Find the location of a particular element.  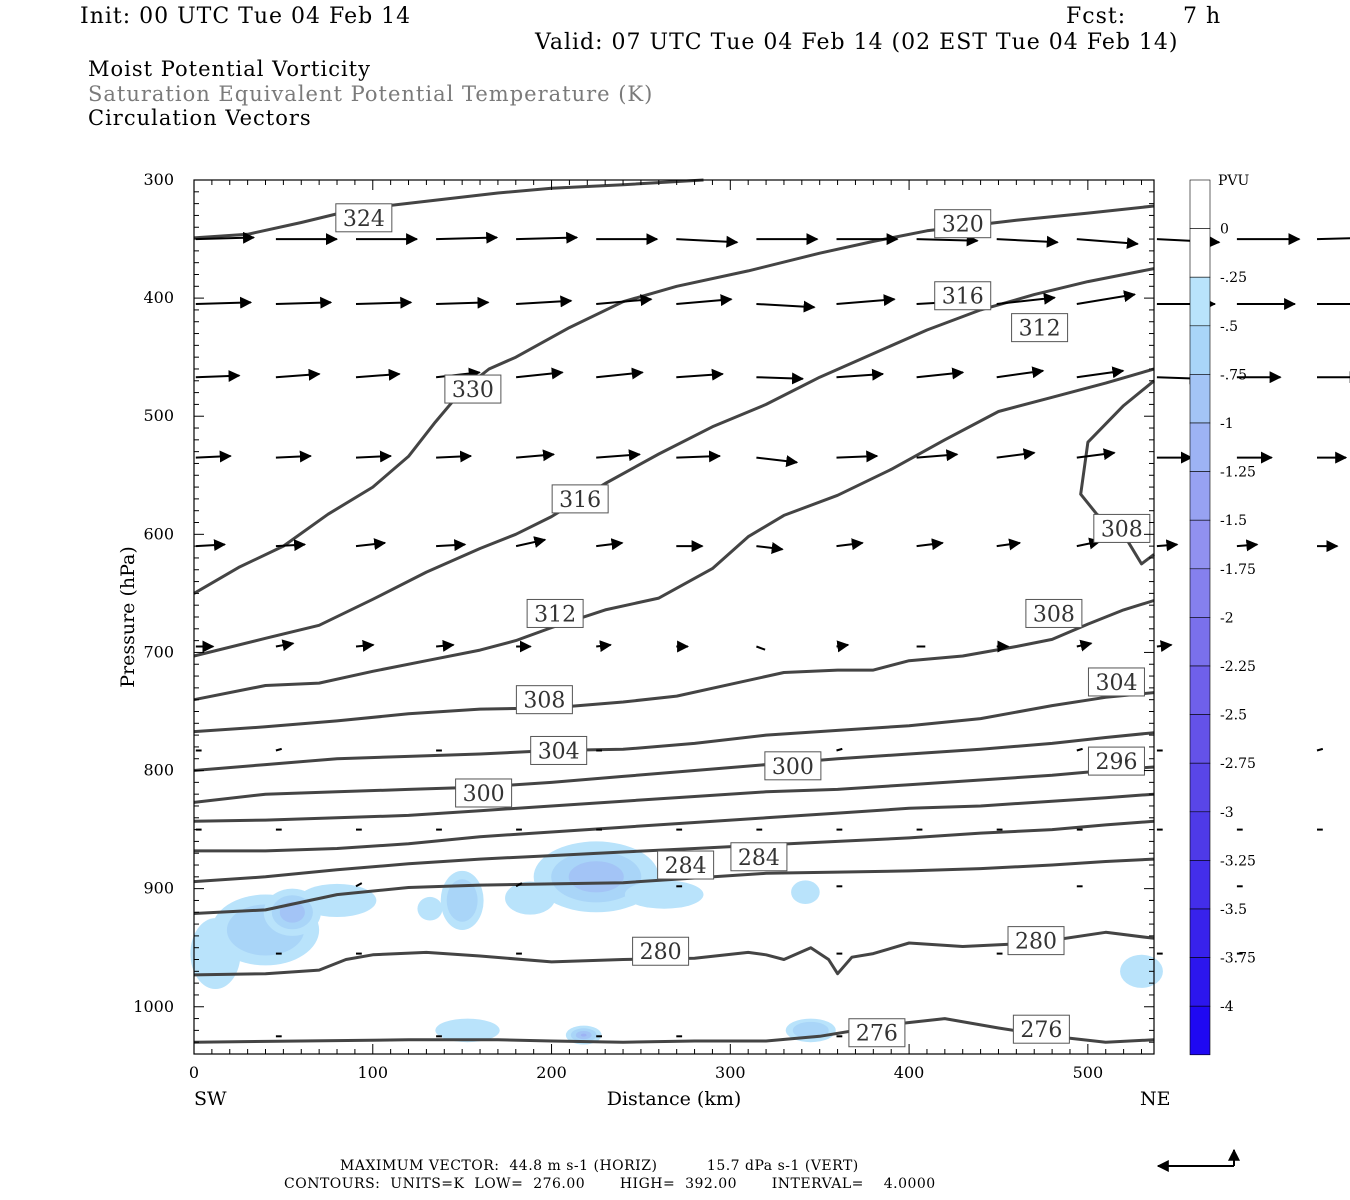

ne-label: NE is located at coordinates (1155, 1099).